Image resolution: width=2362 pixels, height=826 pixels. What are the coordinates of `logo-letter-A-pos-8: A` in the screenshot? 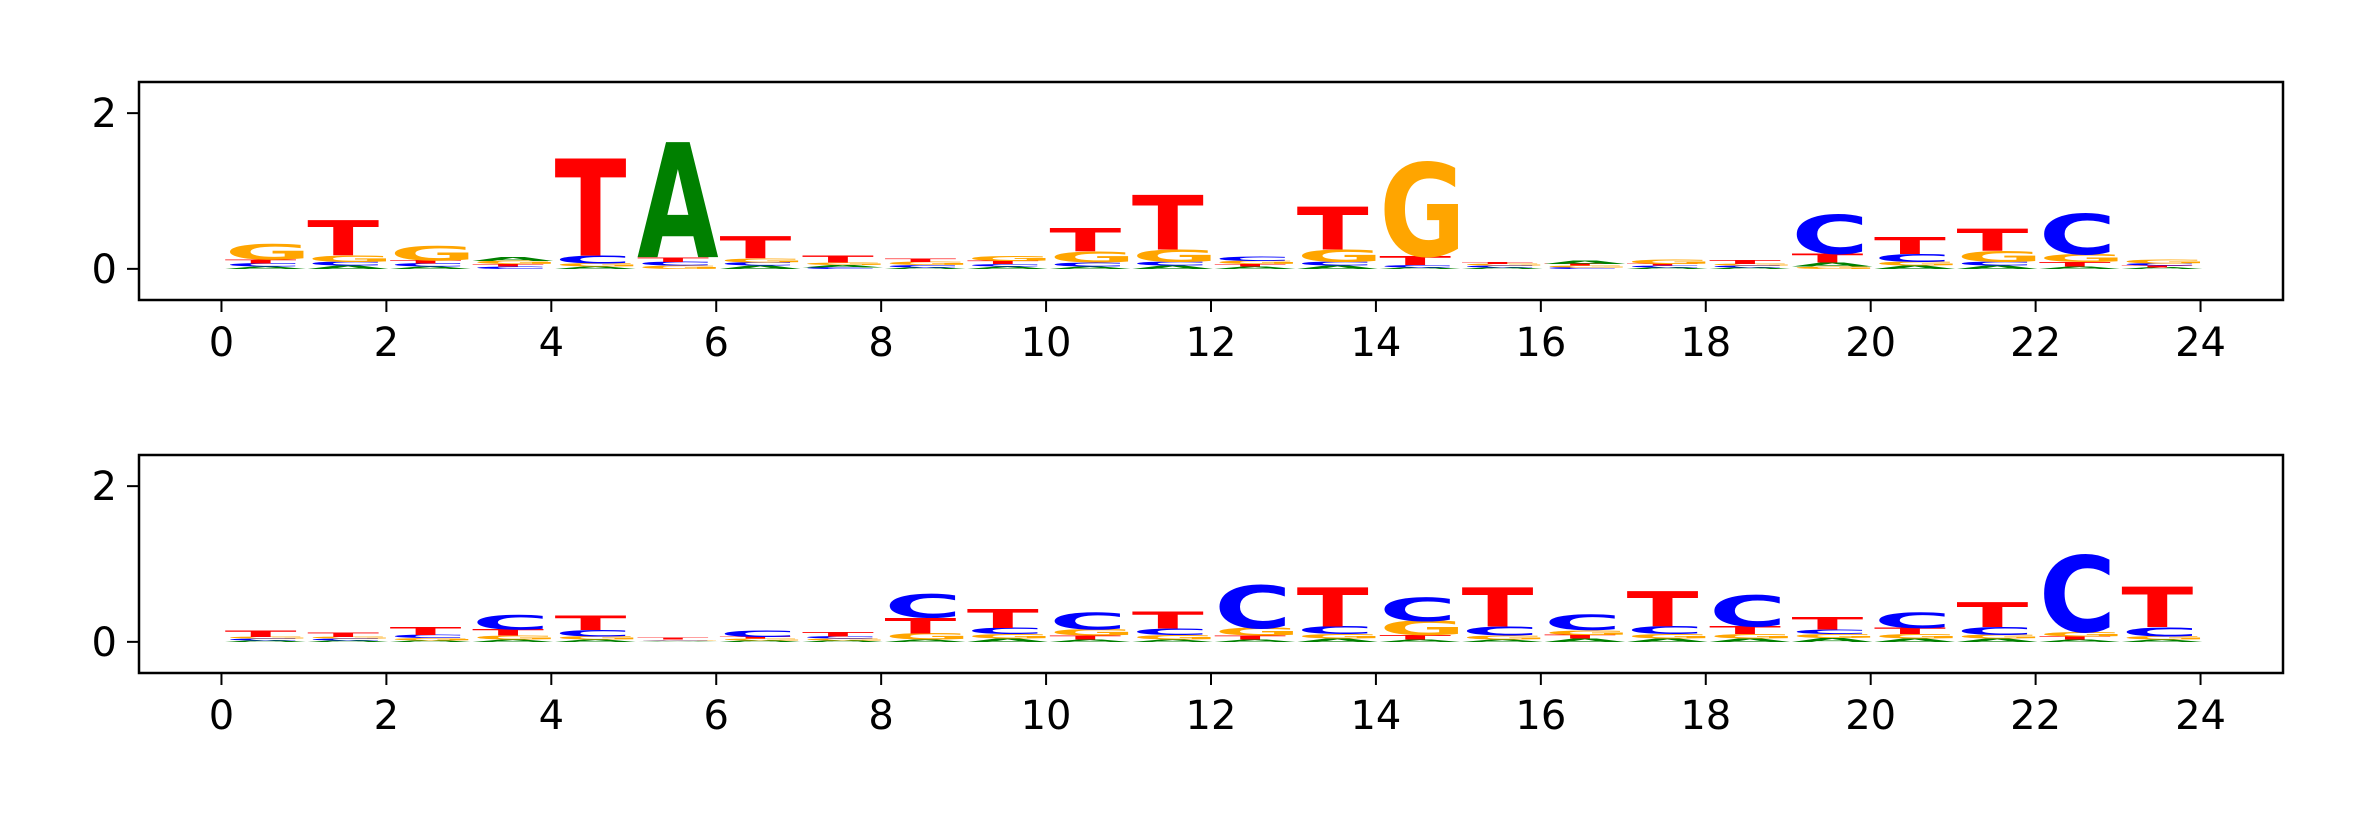 It's located at (925, 268).